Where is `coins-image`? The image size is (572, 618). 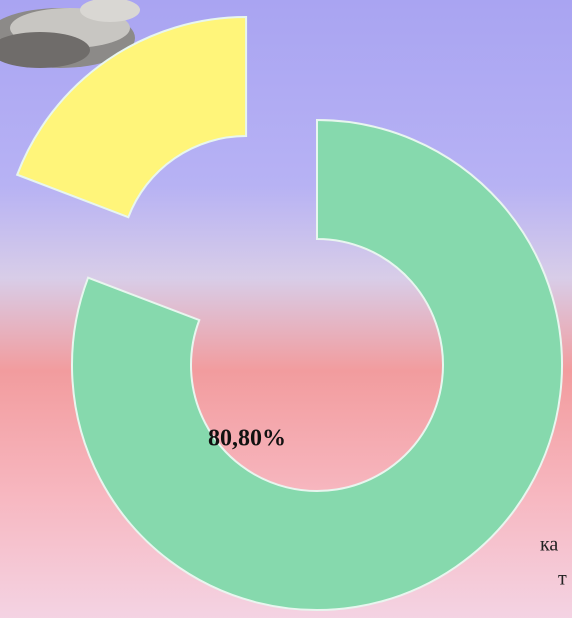 coins-image is located at coordinates (70, 34).